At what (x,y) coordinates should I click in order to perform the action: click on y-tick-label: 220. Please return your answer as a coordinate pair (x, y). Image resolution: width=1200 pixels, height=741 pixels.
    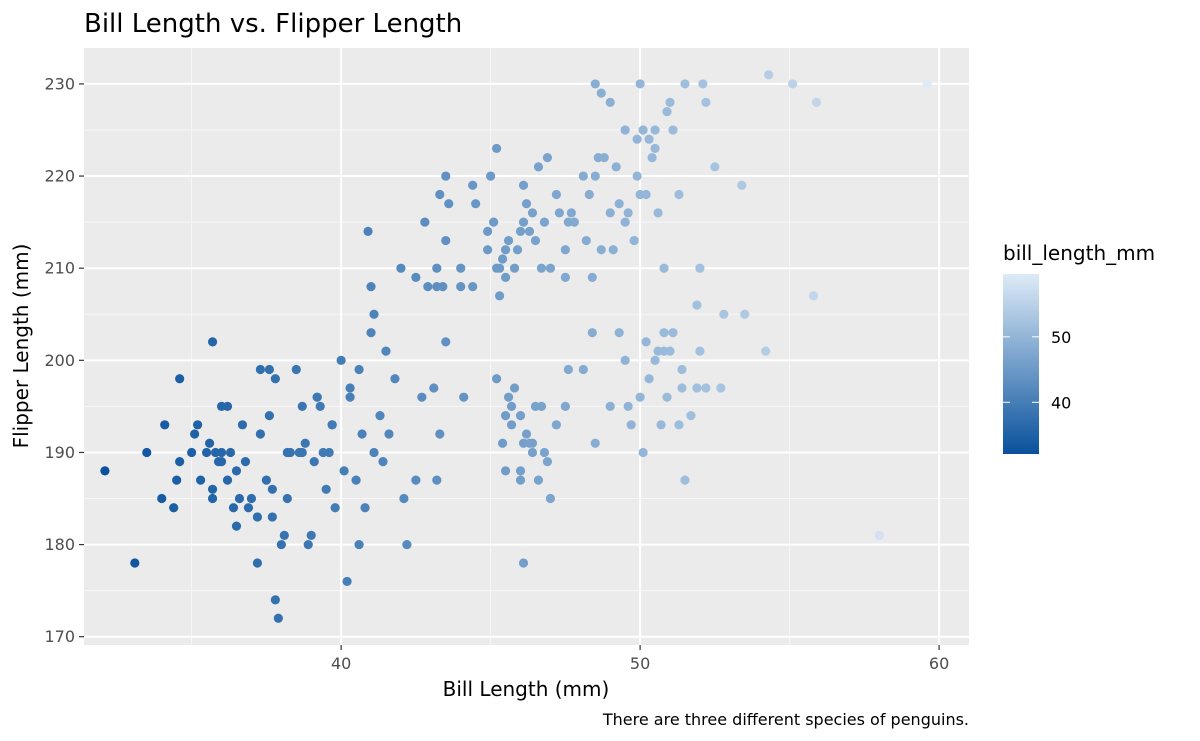
    Looking at the image, I should click on (59, 176).